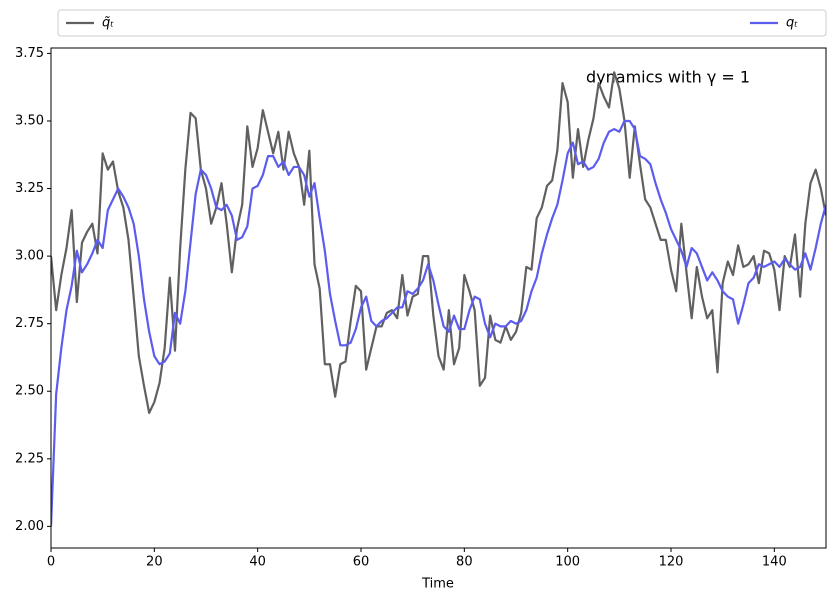  Describe the element at coordinates (668, 77) in the screenshot. I see `annotation: dynamics with γ = 1` at that location.